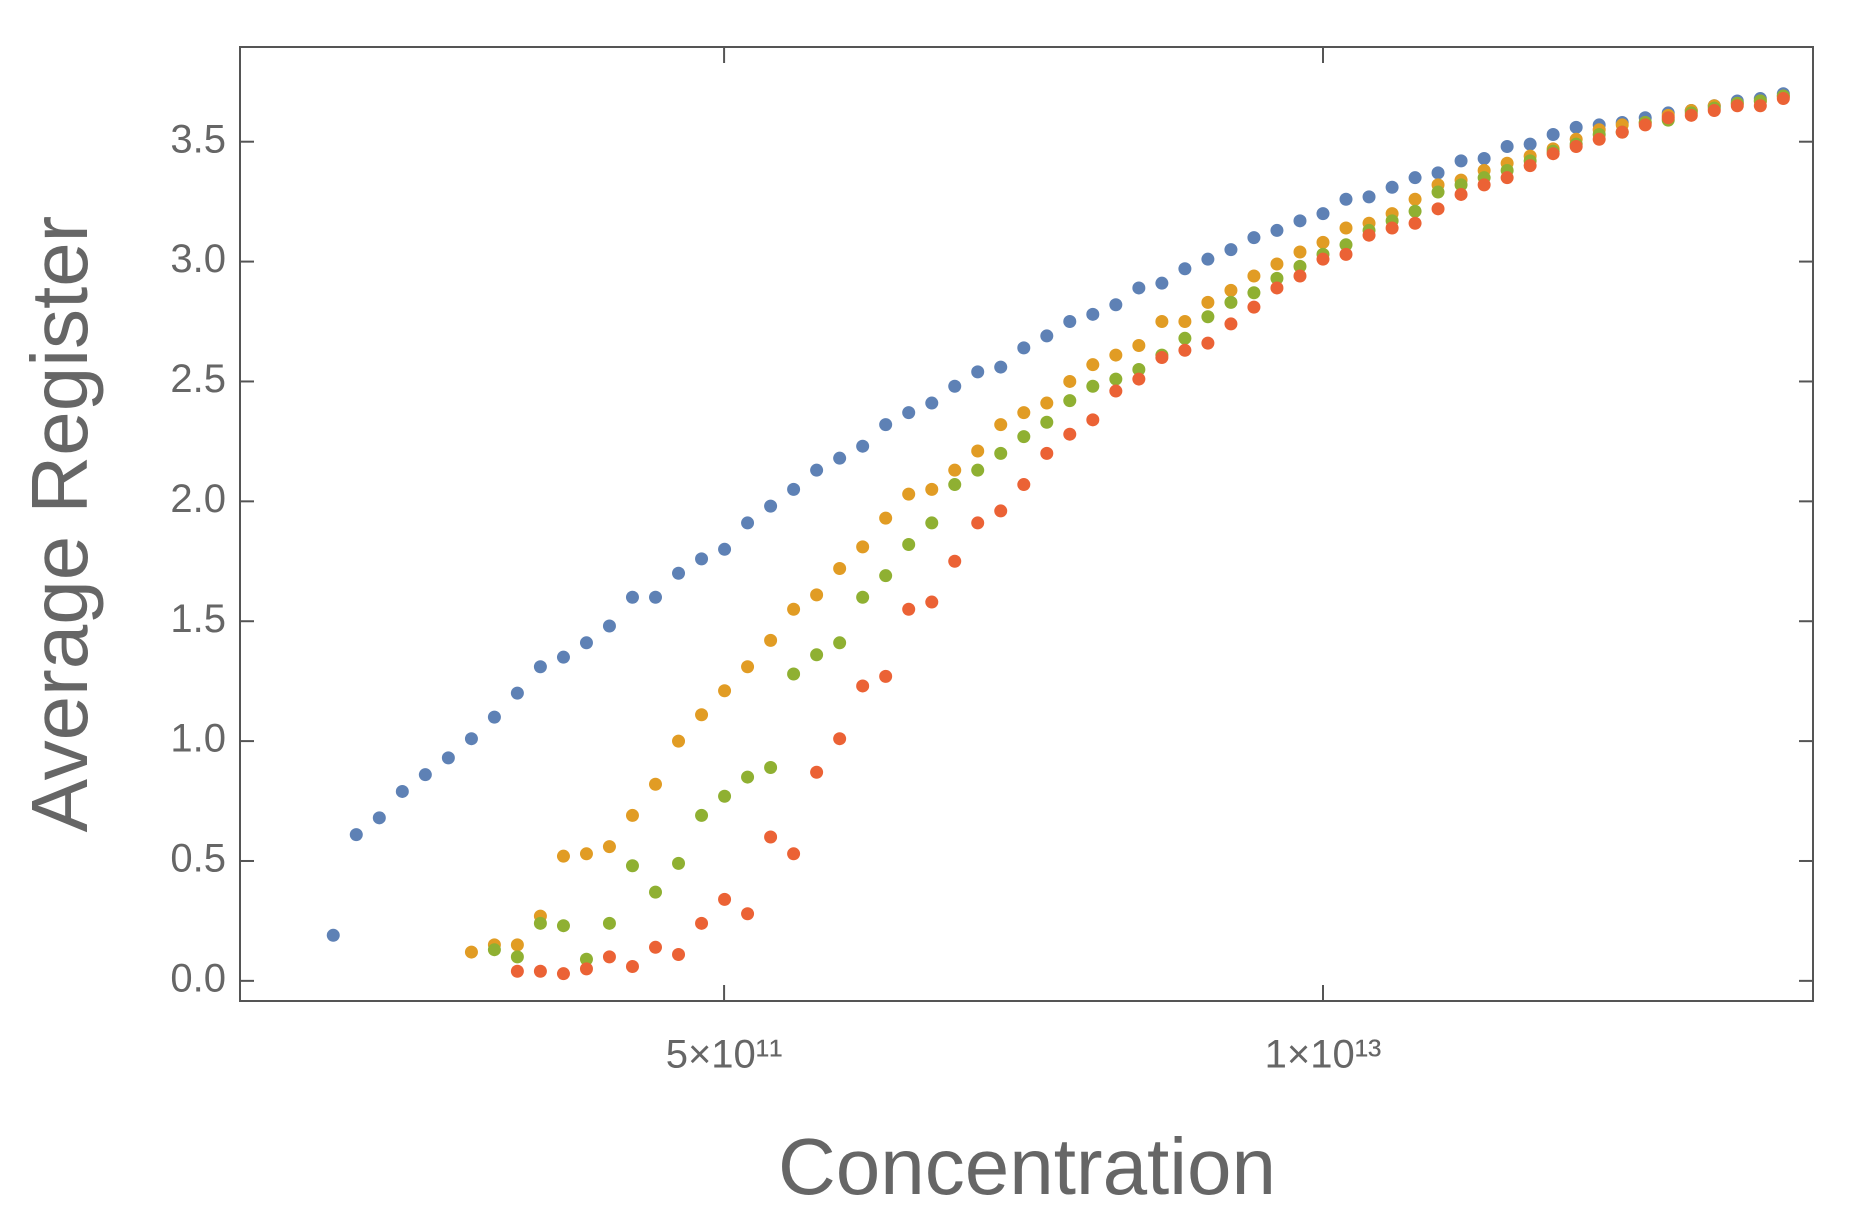  I want to click on y-tick-label: 3.5, so click(198, 139).